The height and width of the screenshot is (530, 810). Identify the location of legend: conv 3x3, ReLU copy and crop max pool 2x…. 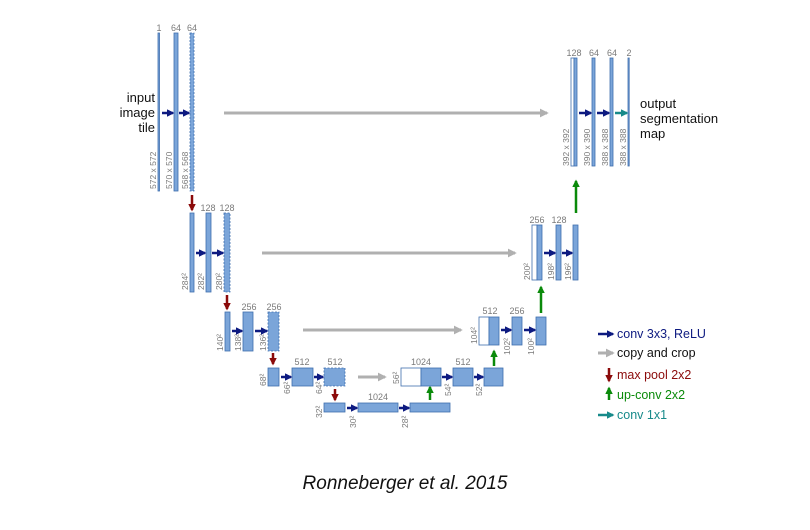
(652, 374).